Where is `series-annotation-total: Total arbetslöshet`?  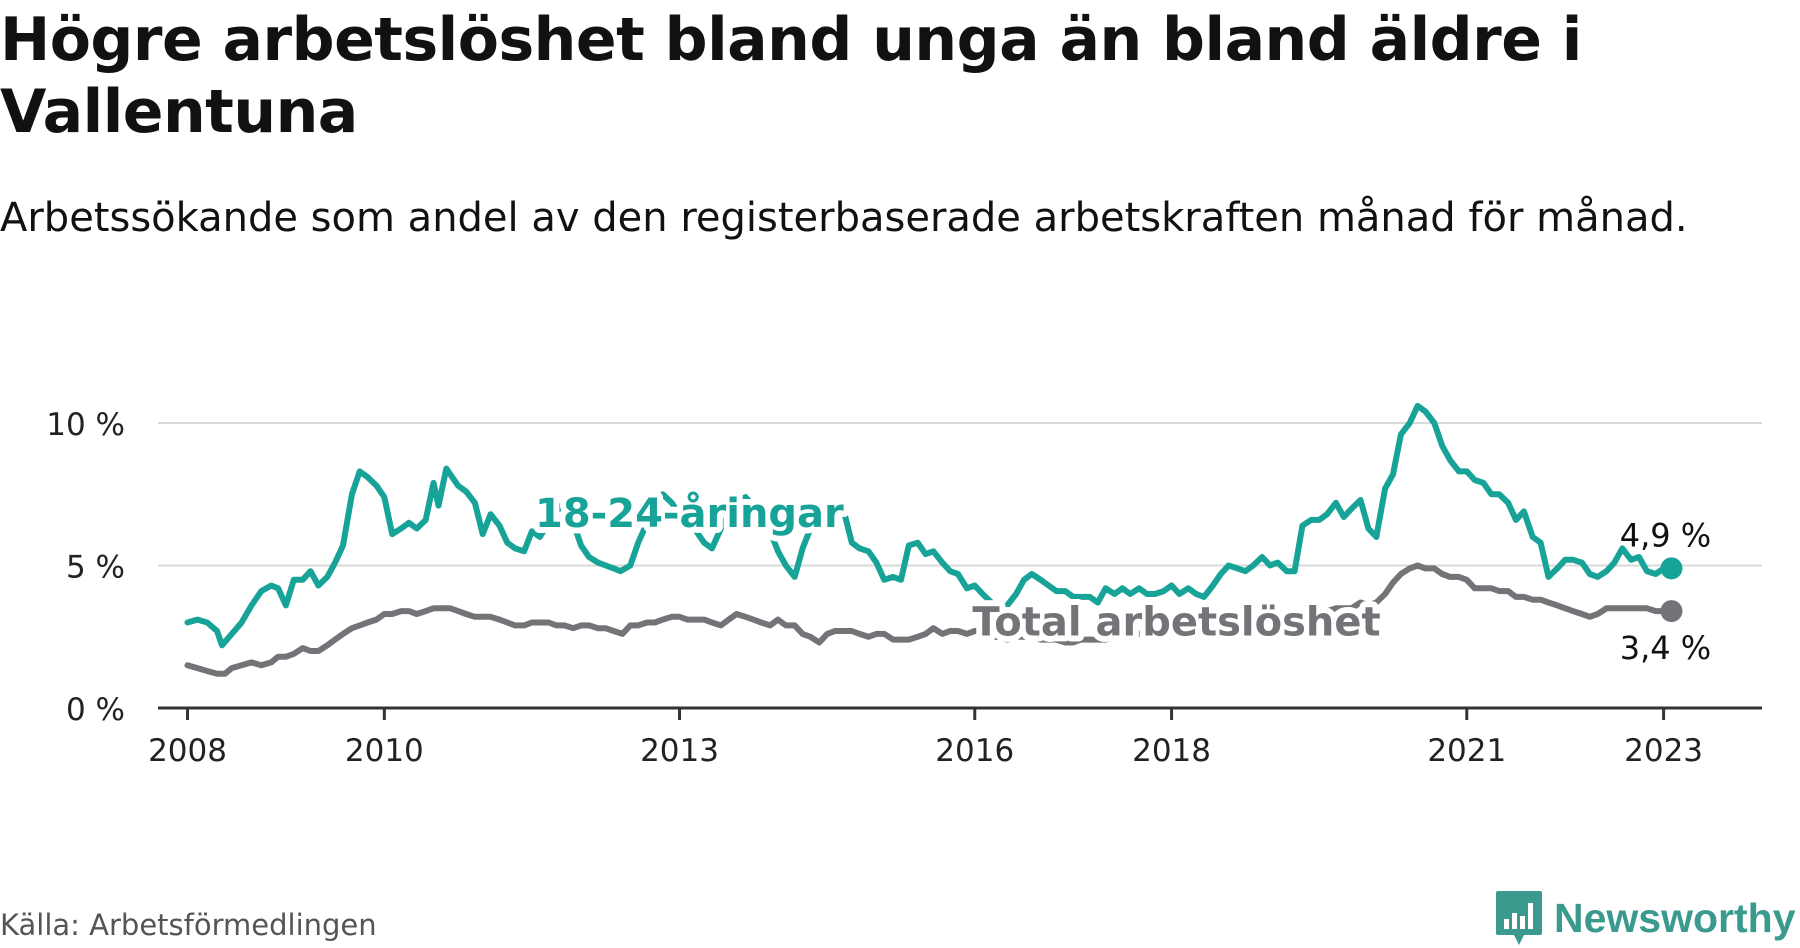
series-annotation-total: Total arbetslöshet is located at coordinates (1176, 623).